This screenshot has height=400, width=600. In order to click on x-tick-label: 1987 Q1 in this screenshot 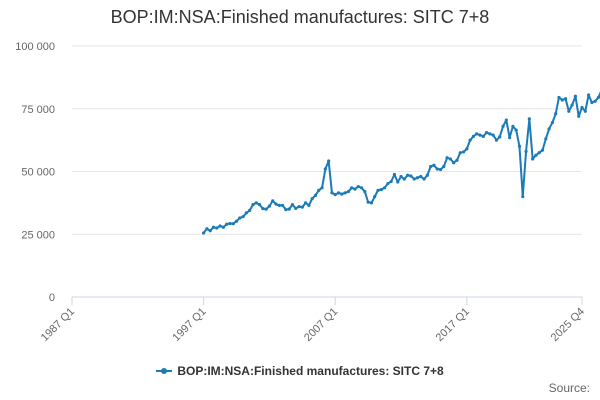, I will do `click(58, 325)`.